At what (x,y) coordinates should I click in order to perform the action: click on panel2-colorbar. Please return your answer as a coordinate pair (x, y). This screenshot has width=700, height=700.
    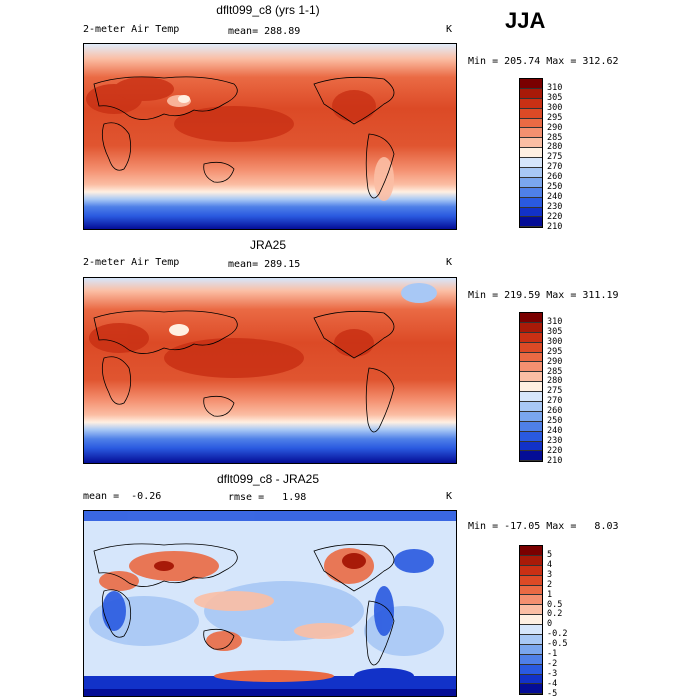
    Looking at the image, I should click on (531, 387).